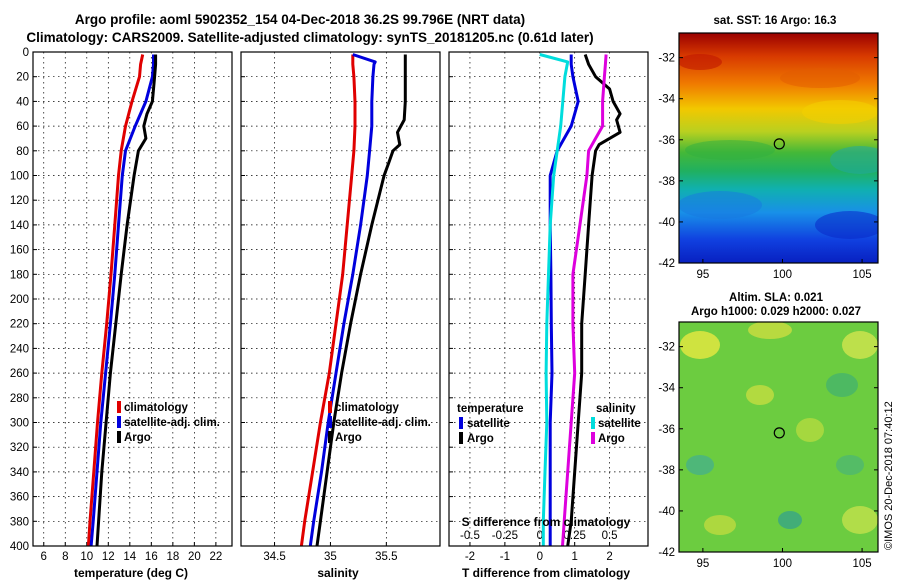 This screenshot has height=580, width=900. I want to click on s-tick-label: 0.25, so click(574, 536).